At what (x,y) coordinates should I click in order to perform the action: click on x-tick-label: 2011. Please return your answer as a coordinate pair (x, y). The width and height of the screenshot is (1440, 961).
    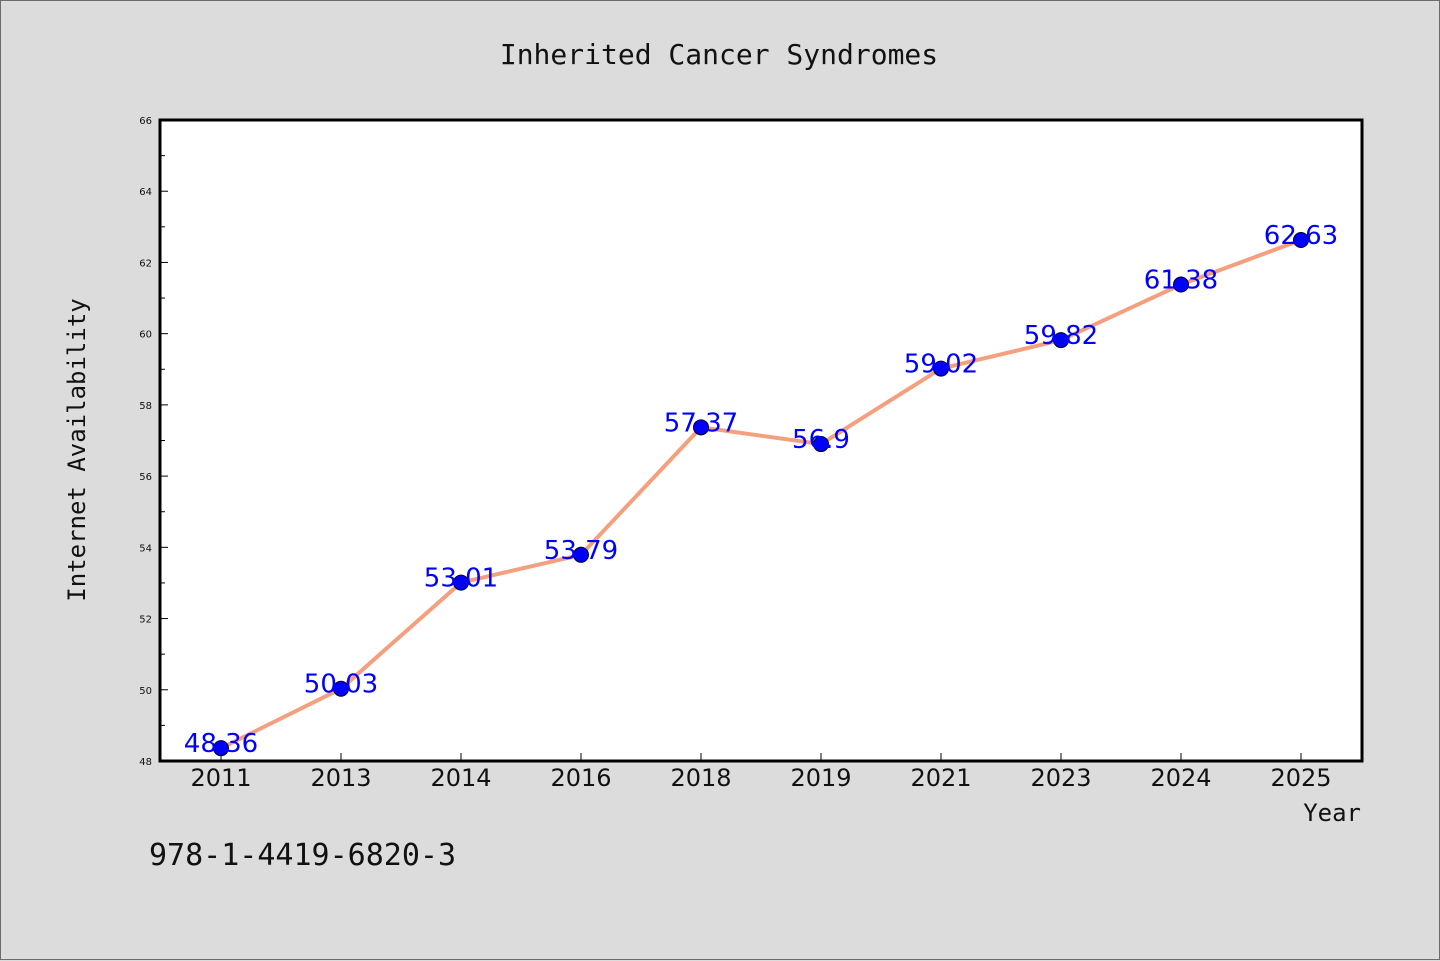
    Looking at the image, I should click on (220, 778).